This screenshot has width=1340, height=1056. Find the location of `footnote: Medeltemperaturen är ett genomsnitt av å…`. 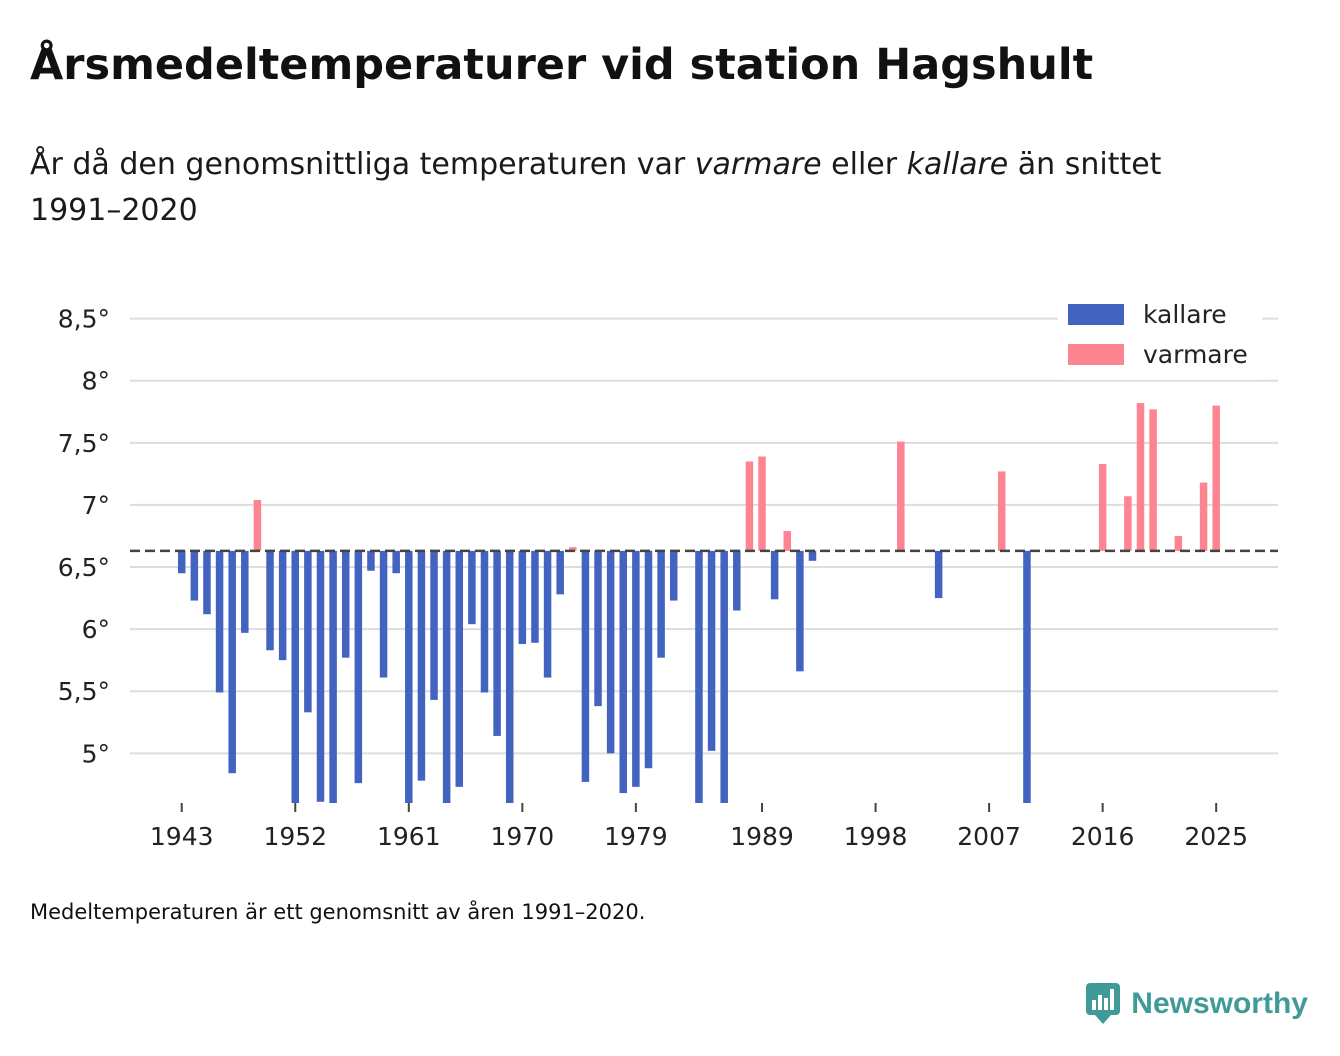

footnote: Medeltemperaturen är ett genomsnitt av å… is located at coordinates (338, 912).